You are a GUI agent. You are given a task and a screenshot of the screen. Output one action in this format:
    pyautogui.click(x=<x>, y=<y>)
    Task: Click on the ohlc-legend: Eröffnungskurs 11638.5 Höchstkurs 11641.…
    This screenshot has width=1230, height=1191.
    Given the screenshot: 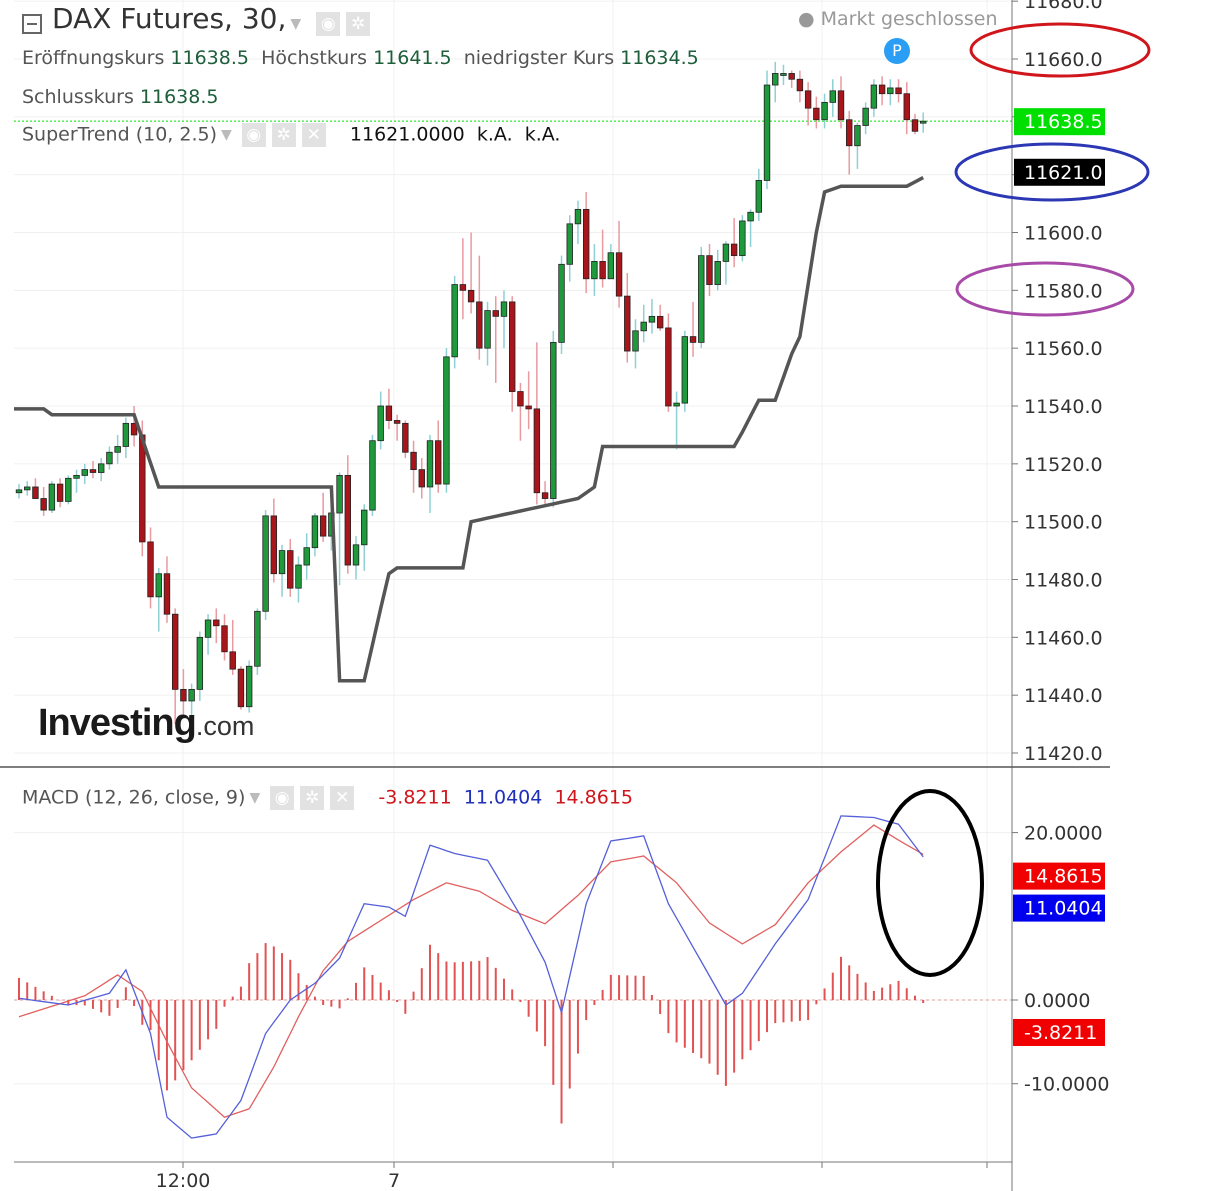 What is the action you would take?
    pyautogui.click(x=360, y=58)
    